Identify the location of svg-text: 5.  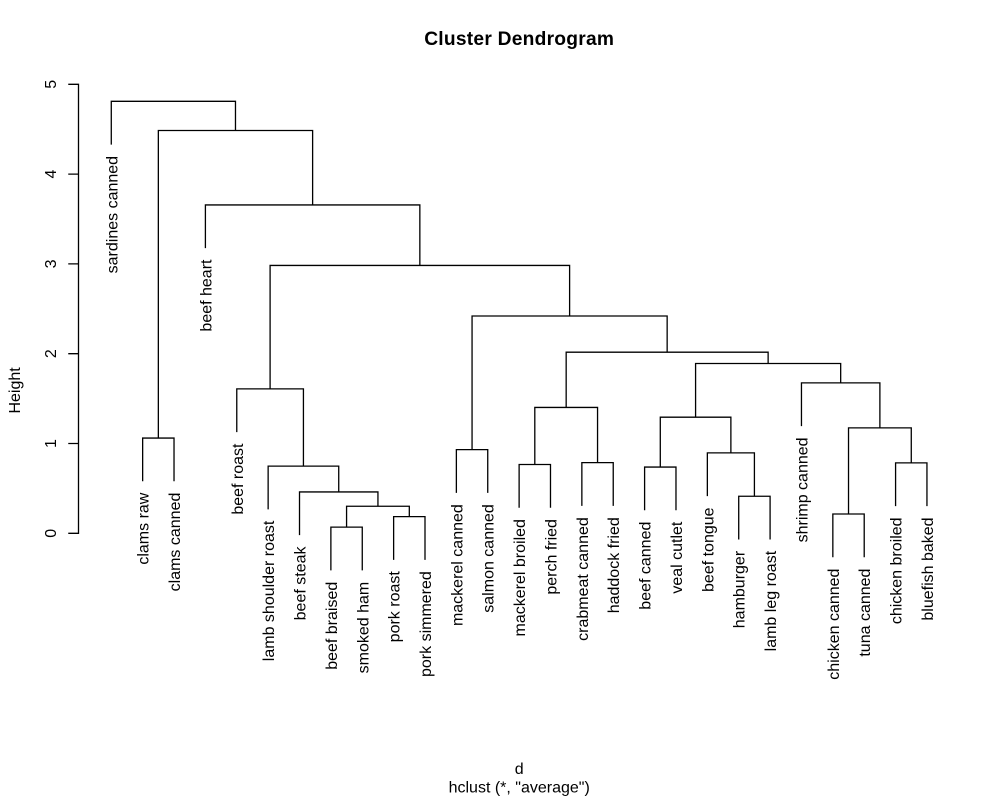
(51, 84).